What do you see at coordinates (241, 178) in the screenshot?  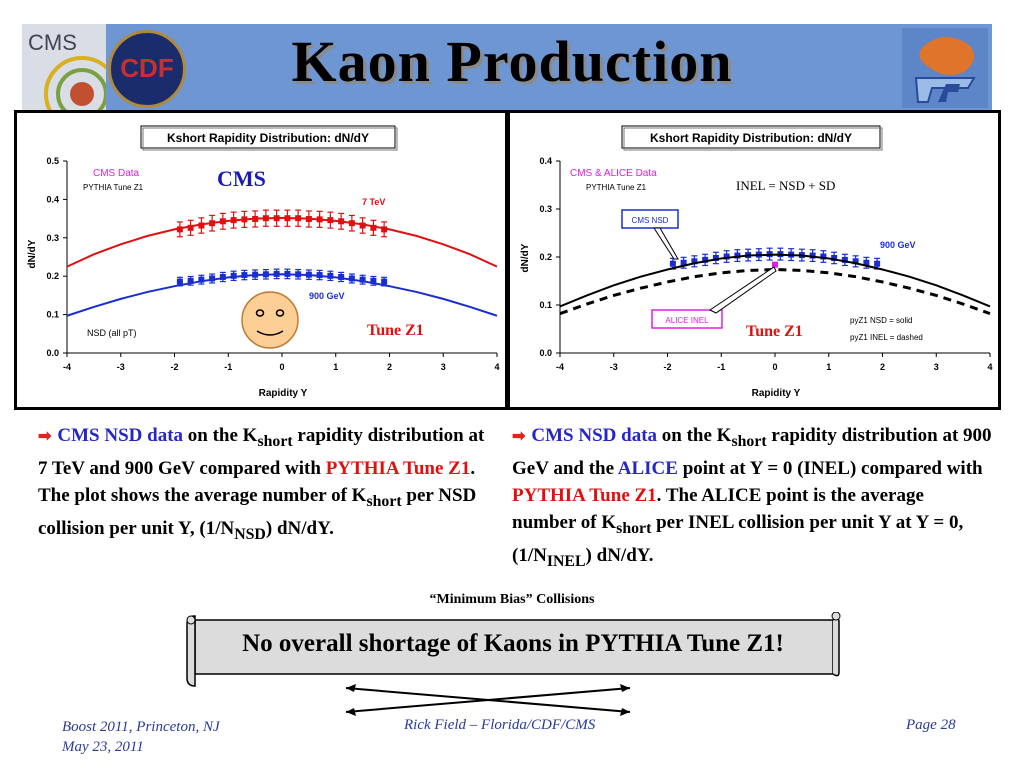 I see `chart1-big-label: CMS` at bounding box center [241, 178].